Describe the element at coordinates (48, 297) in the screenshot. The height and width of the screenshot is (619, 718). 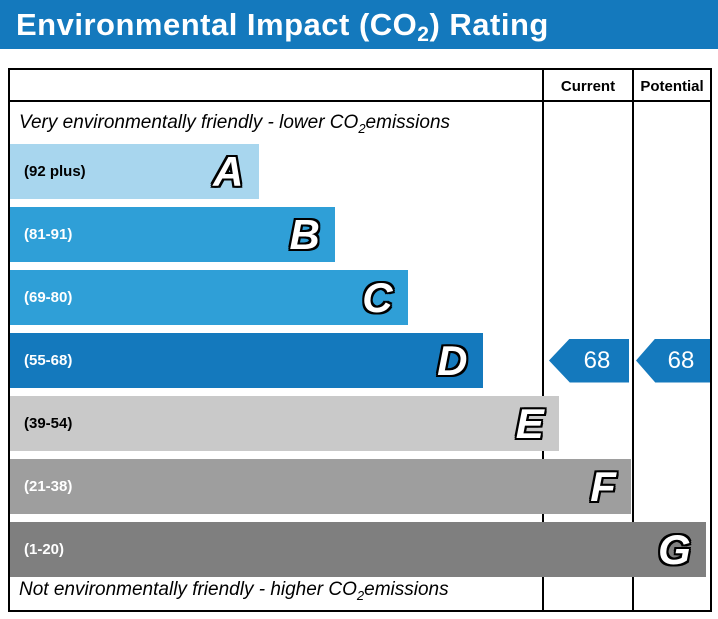
I see `band-c-range-label: (69-80)` at that location.